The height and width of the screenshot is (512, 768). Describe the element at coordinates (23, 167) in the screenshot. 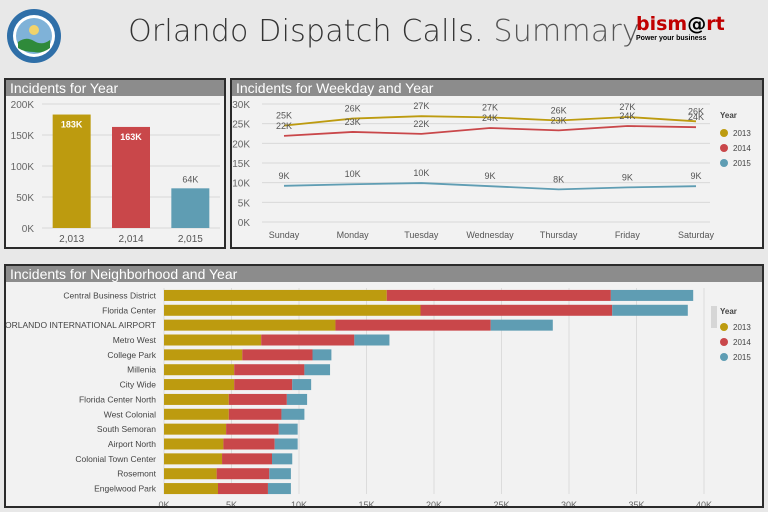

I see `y-tick-label: 100K` at that location.